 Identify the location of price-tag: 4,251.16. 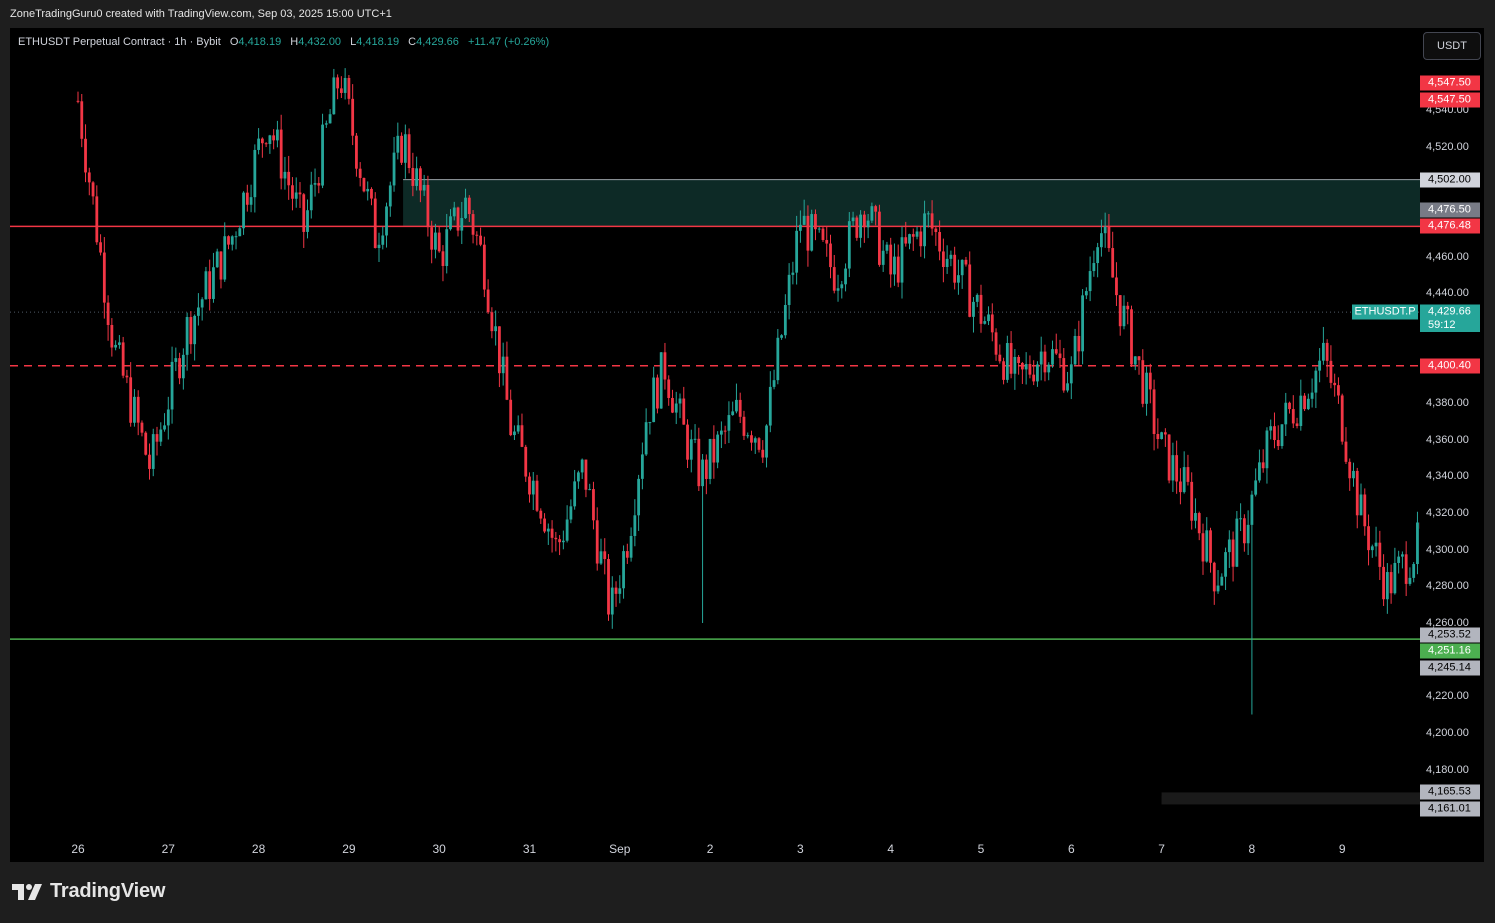
(1450, 651).